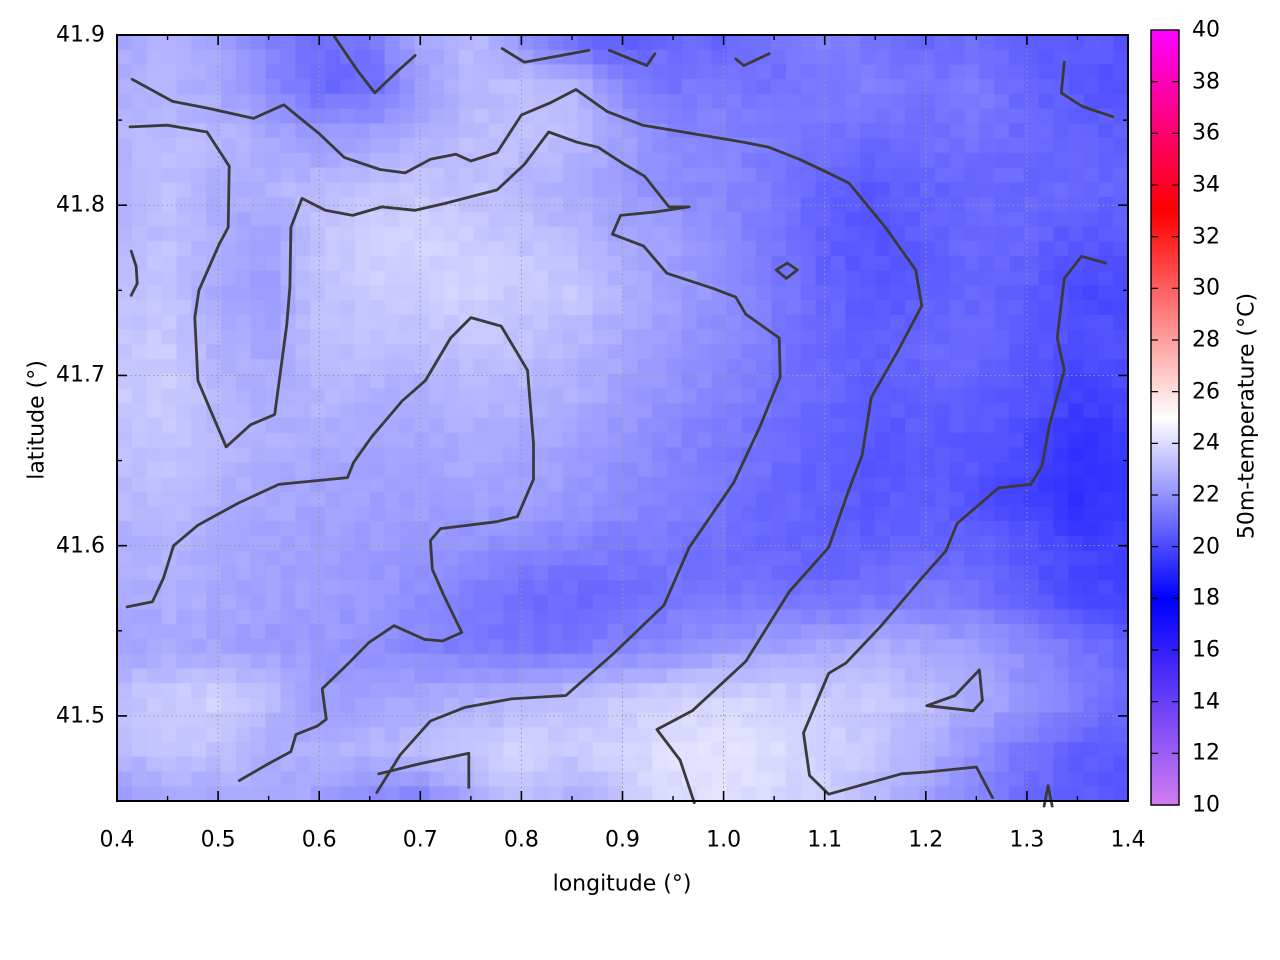 Image resolution: width=1280 pixels, height=960 pixels. I want to click on y-axis-title: latitude (°), so click(37, 420).